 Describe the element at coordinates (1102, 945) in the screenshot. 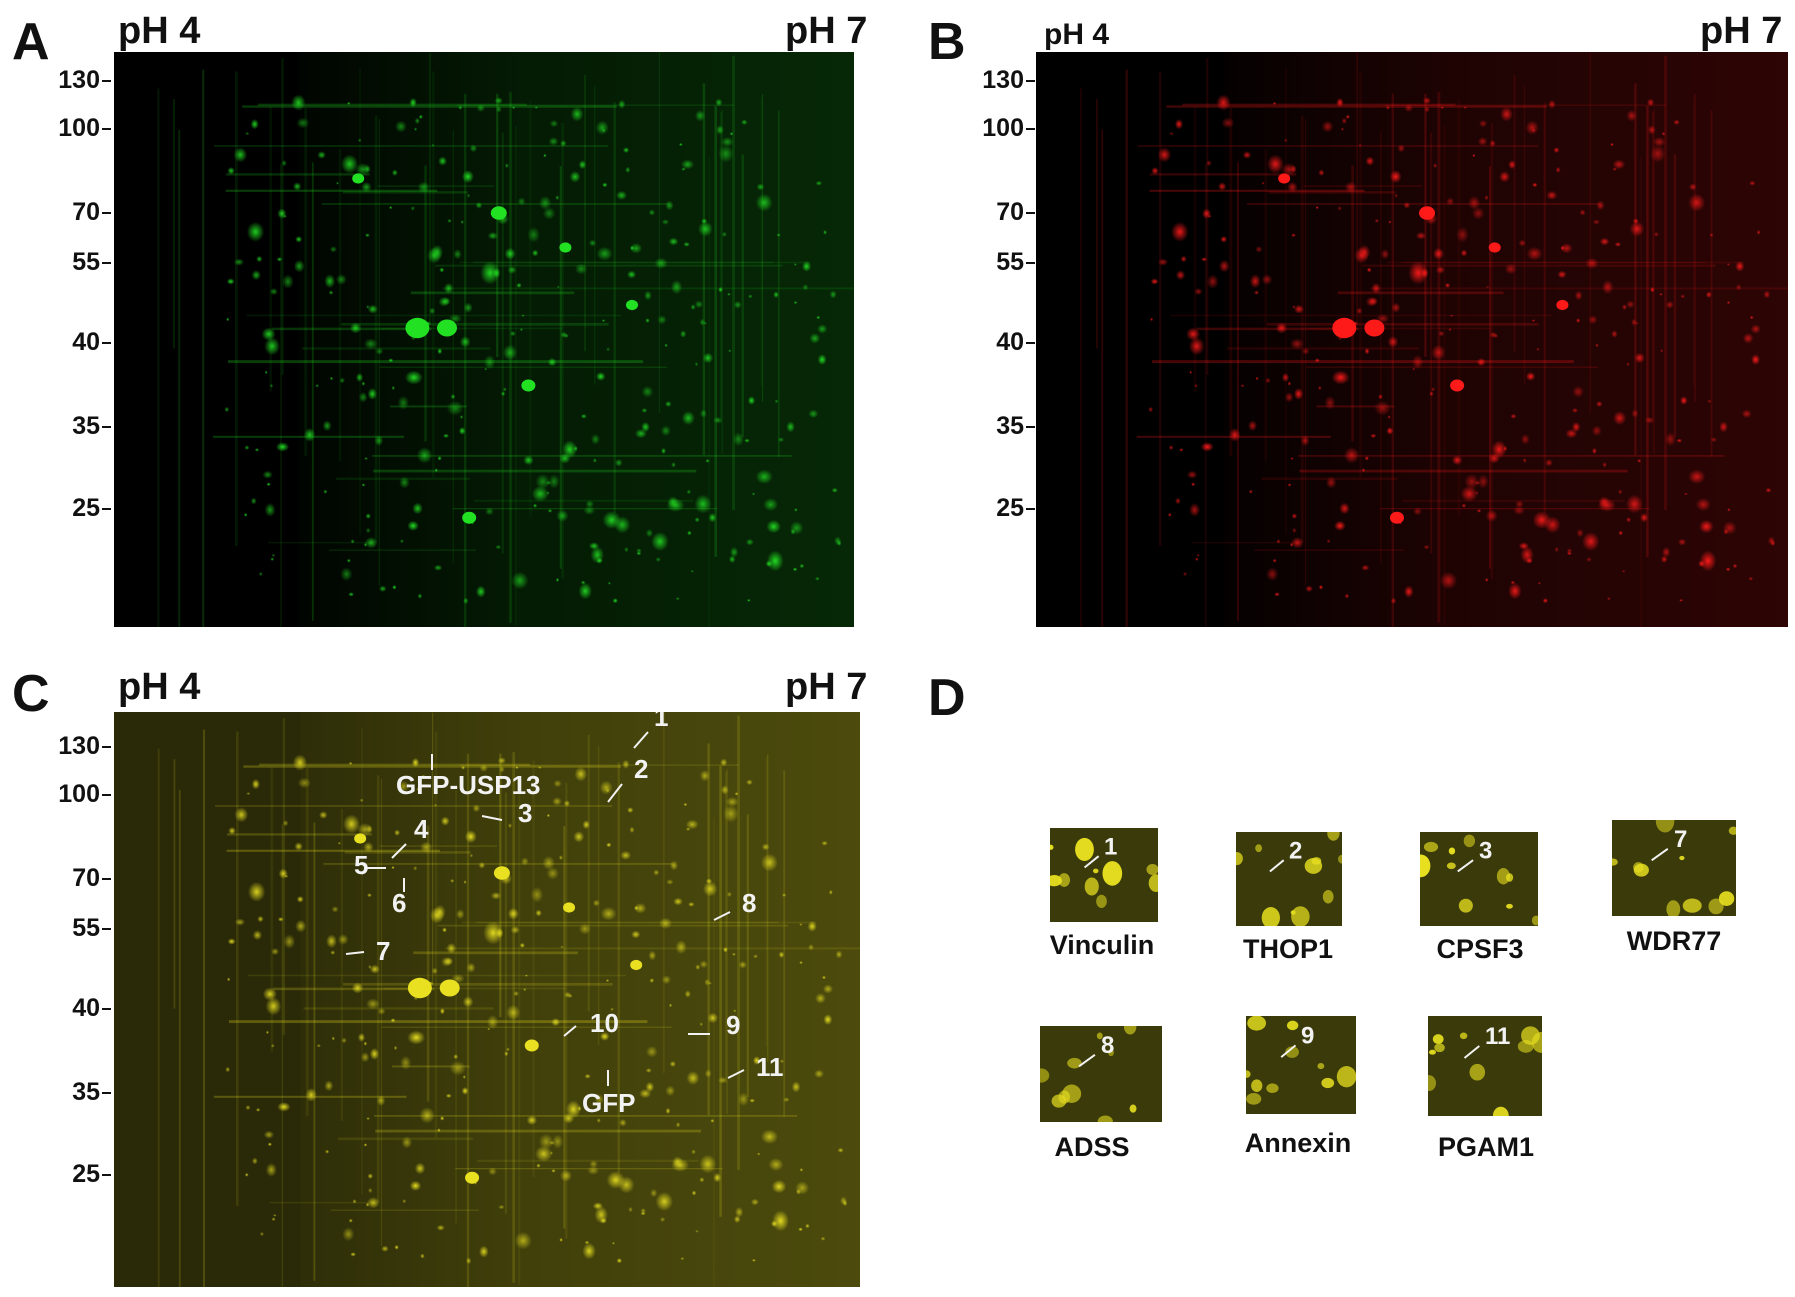

I see `inset-protein-label: Vinculin` at that location.